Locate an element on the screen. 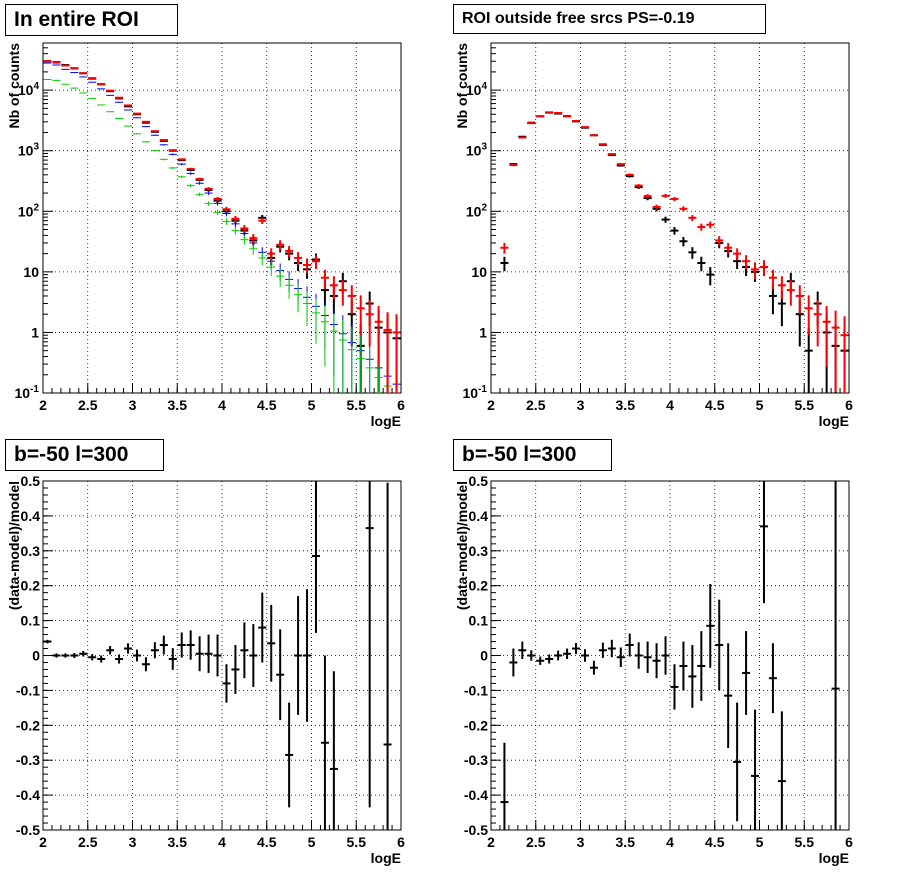 This screenshot has width=898, height=875. panel-3-x-tick-label: 5.5 is located at coordinates (357, 842).